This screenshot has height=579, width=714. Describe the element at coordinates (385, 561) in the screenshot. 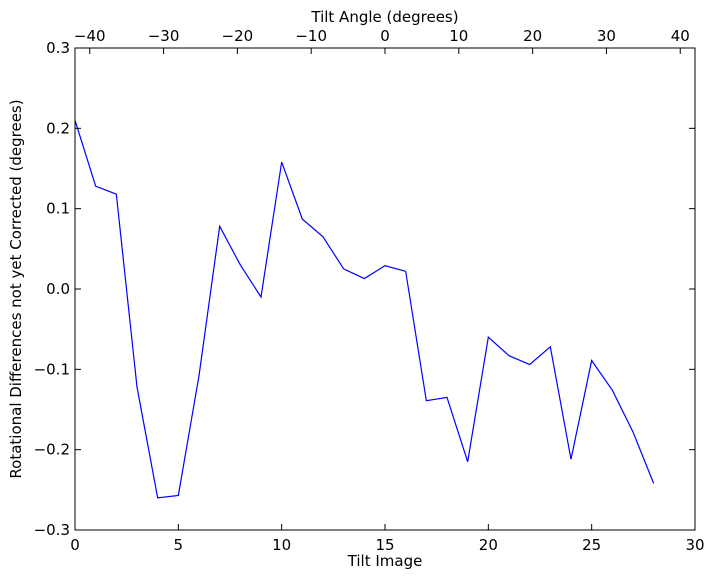

I see `x-axis-label: Tilt Image` at that location.